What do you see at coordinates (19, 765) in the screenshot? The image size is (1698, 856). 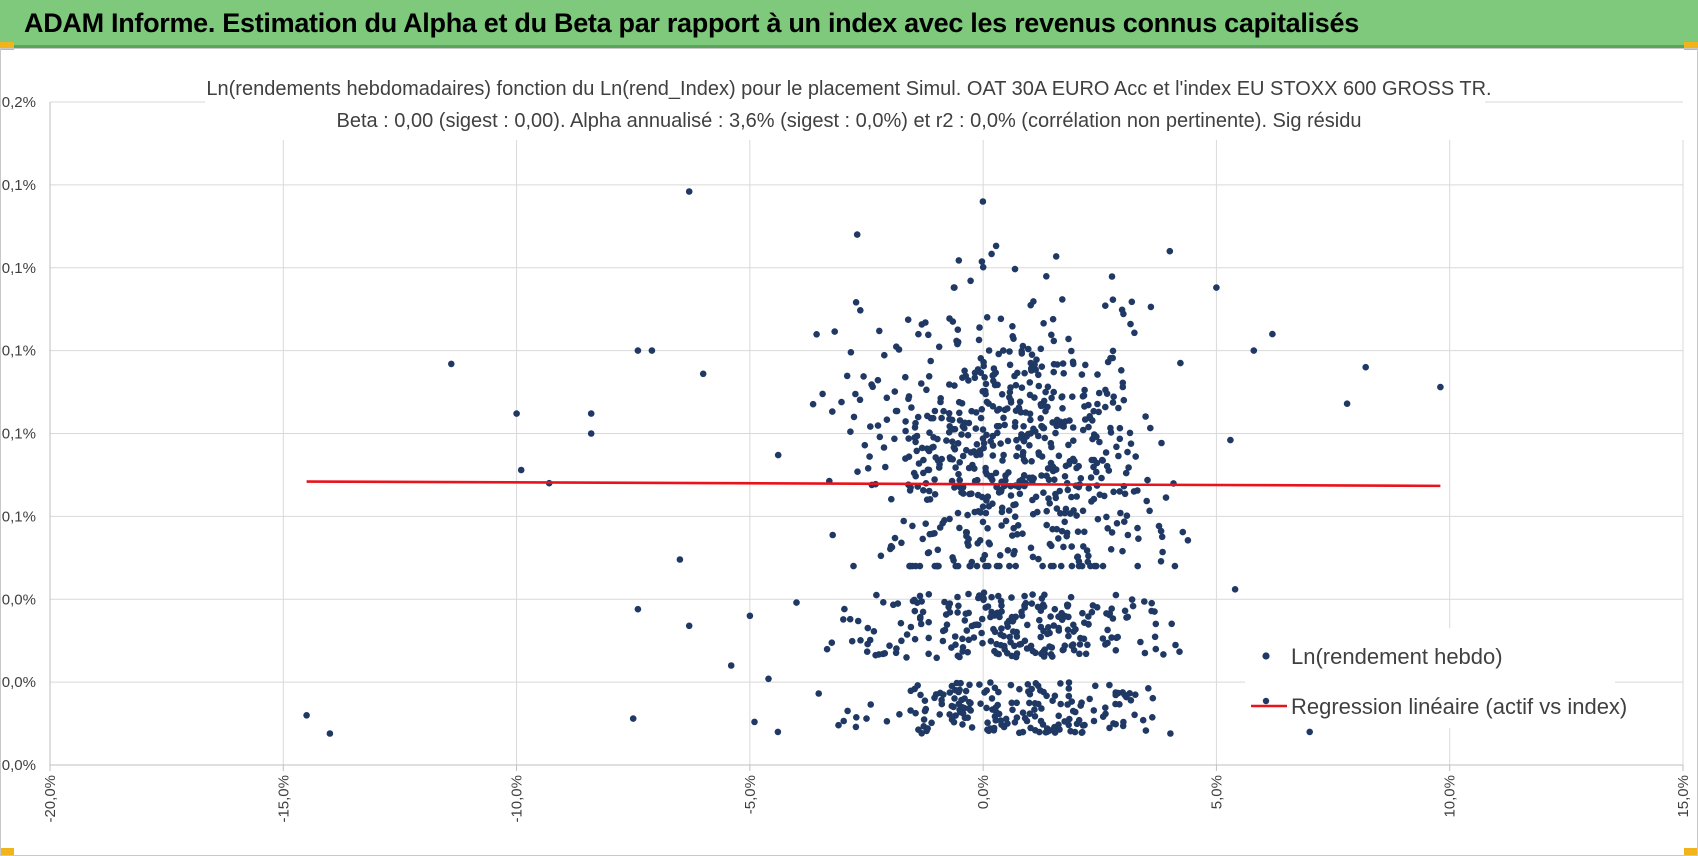 I see `y-tick-label: 0,0%` at bounding box center [19, 765].